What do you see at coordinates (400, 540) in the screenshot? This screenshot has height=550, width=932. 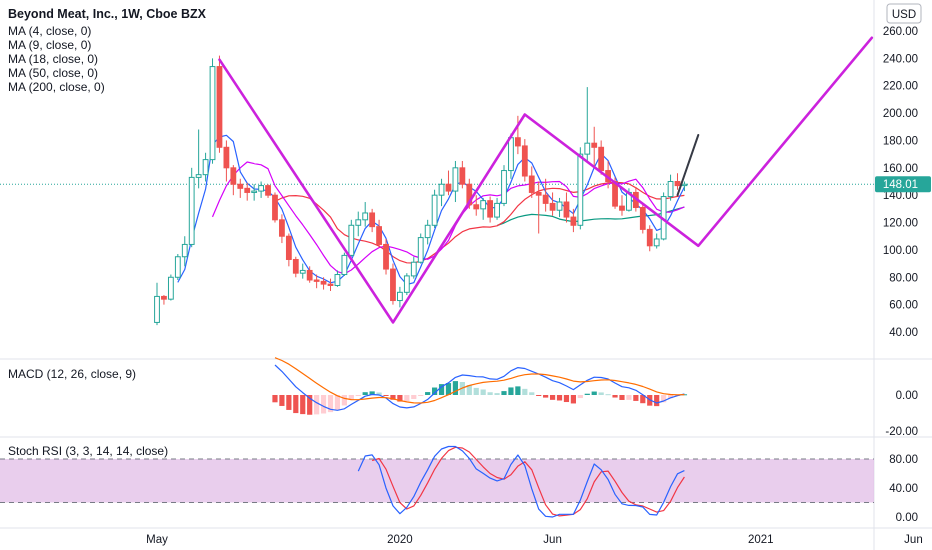 I see `time-tick-label: 2020` at bounding box center [400, 540].